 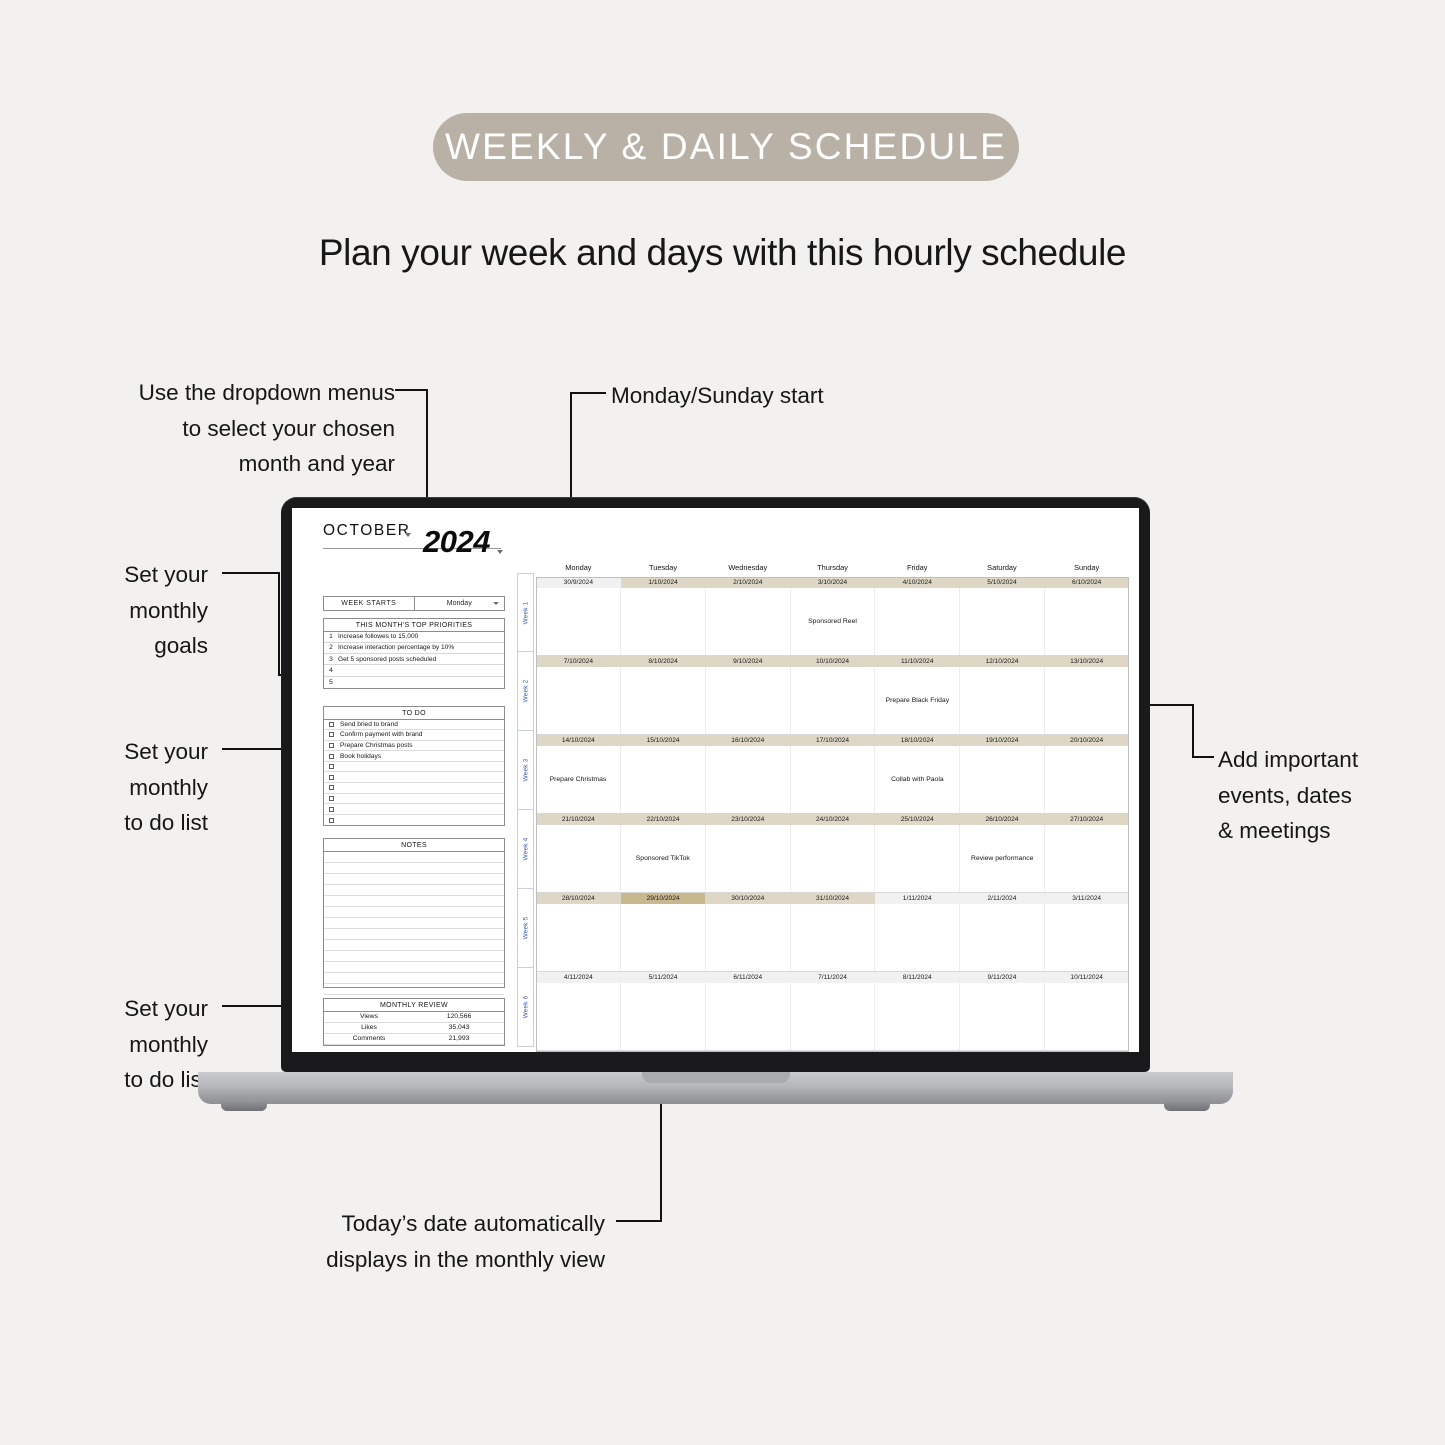 I want to click on date-cell: 26/10/2024, so click(x=1002, y=819).